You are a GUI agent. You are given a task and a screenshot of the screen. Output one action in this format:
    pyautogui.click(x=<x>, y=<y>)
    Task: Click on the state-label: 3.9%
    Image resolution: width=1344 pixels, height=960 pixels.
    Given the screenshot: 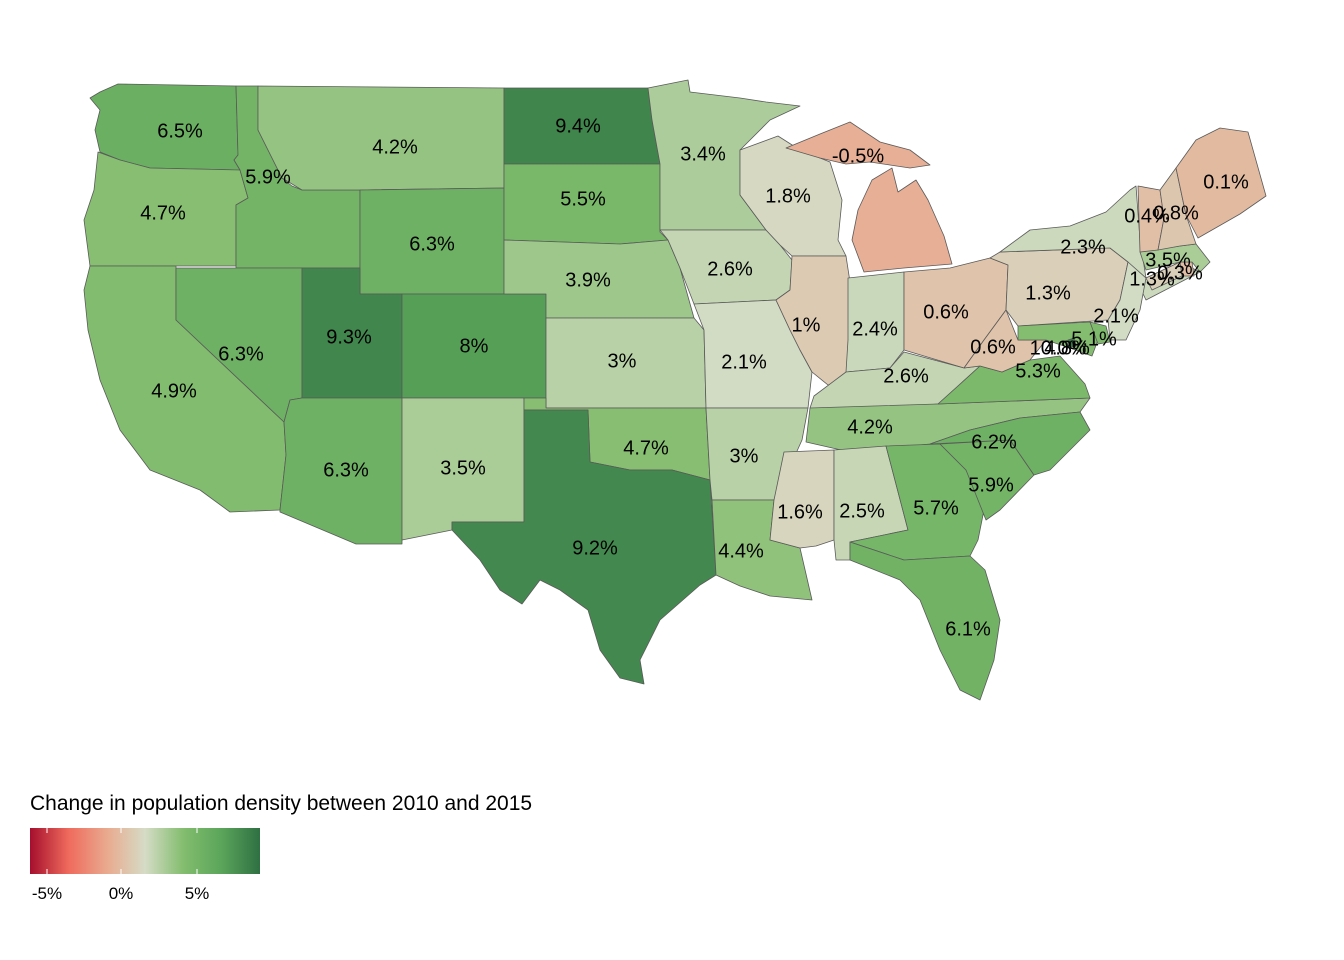 What is the action you would take?
    pyautogui.click(x=588, y=280)
    